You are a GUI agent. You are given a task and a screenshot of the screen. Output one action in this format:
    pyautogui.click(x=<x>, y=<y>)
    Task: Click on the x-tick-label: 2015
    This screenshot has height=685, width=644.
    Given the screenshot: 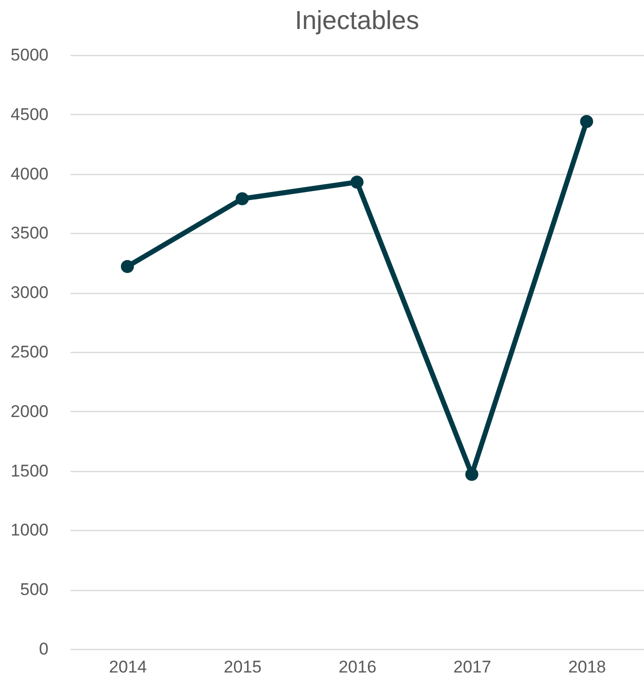 What is the action you would take?
    pyautogui.click(x=243, y=667)
    